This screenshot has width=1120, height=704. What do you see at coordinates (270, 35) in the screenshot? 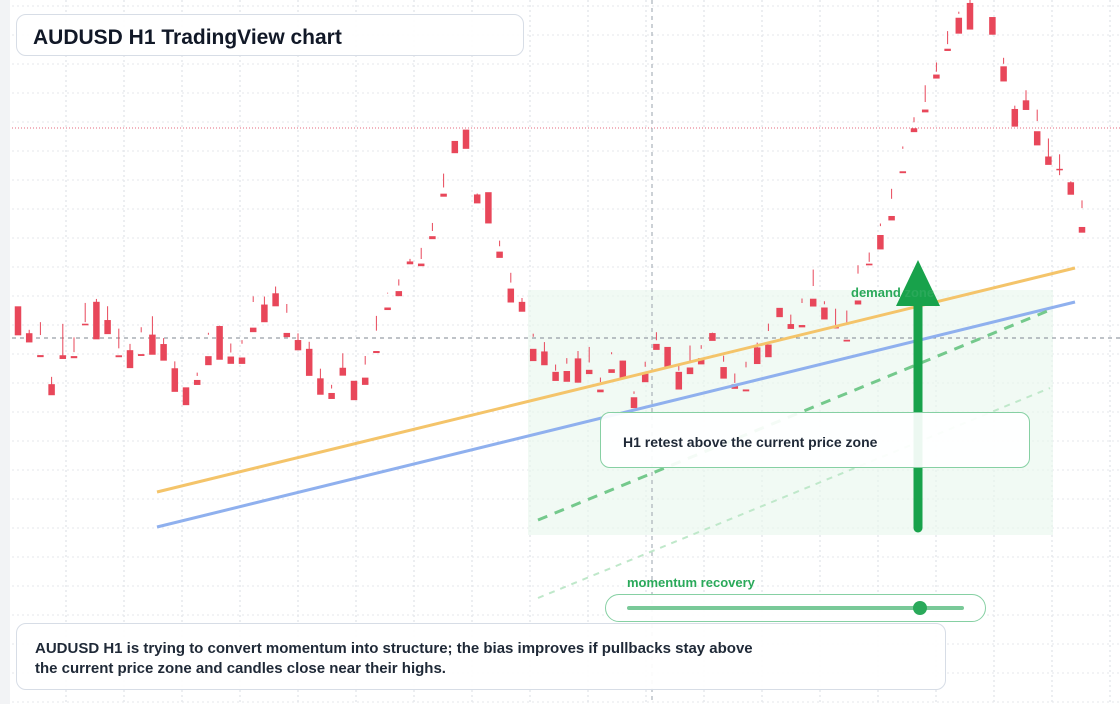
I see `title-box: AUDUSD H1 TradingView chart` at bounding box center [270, 35].